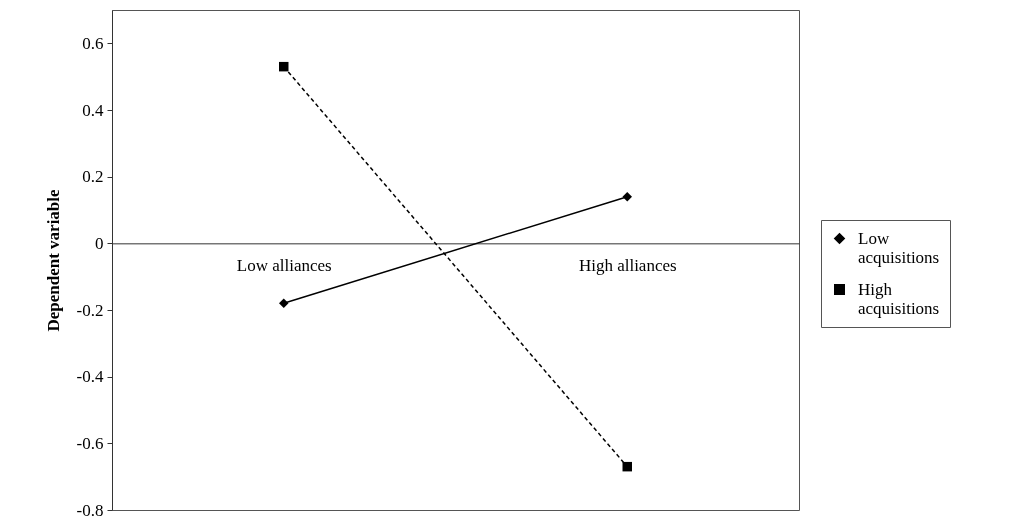  What do you see at coordinates (90, 310) in the screenshot?
I see `y-tick-label: -0.2` at bounding box center [90, 310].